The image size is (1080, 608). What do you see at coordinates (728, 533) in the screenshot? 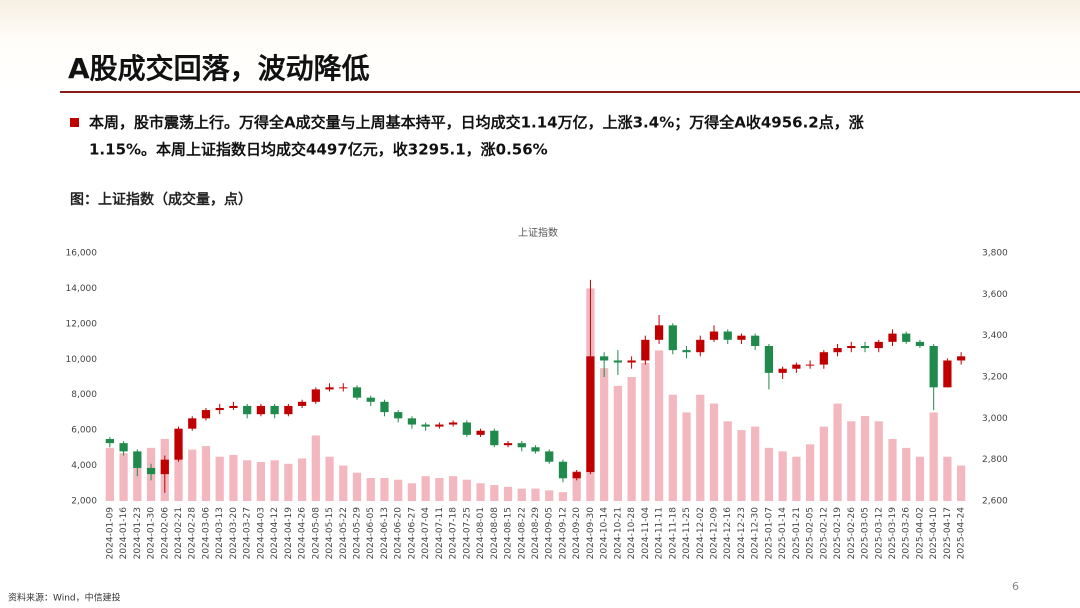
I see `x-tick-label: 2024-12-16` at bounding box center [728, 533].